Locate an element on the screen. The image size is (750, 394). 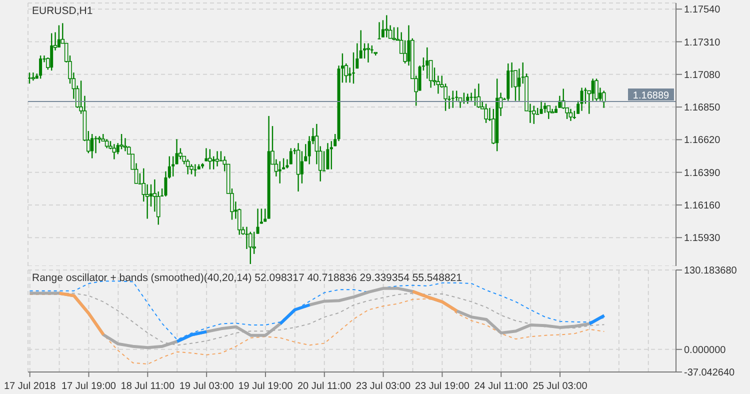
x-tick-label: 17 Jul 2018 is located at coordinates (30, 386).